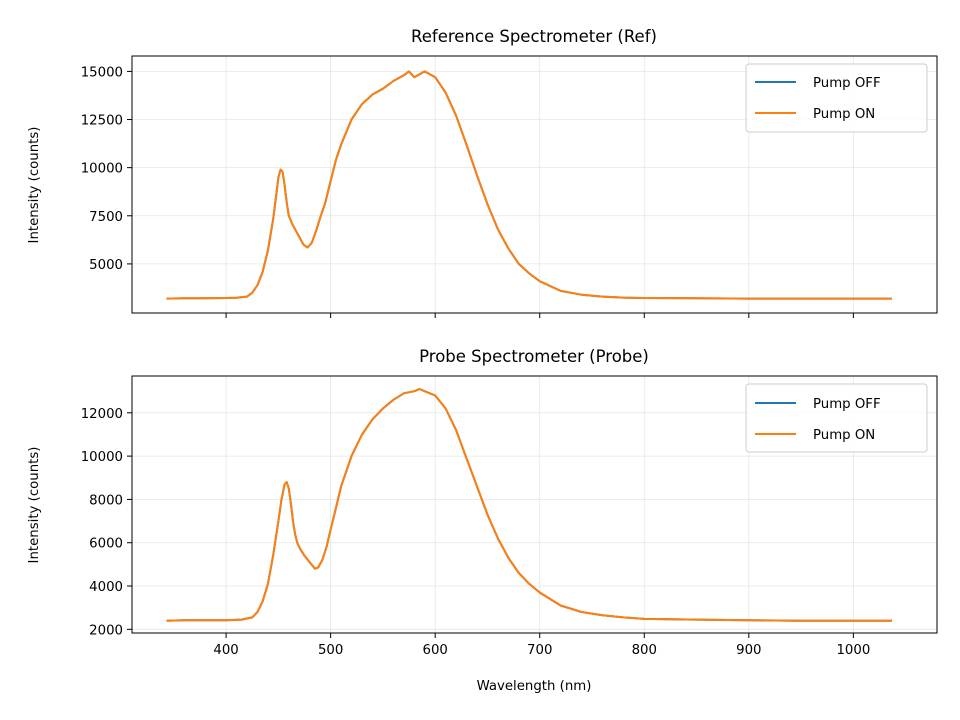  What do you see at coordinates (102, 414) in the screenshot?
I see `probe-ytick-label: 12000` at bounding box center [102, 414].